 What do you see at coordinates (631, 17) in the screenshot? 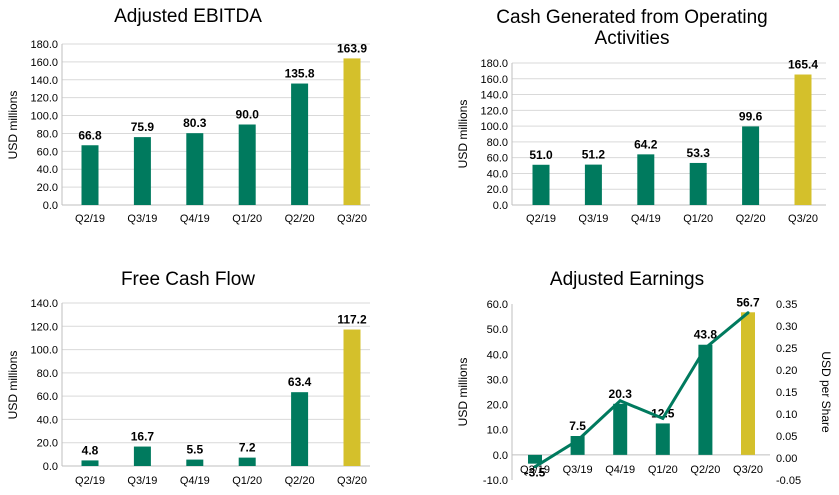
I see `chart-title-line: Cash Generated from Operating` at bounding box center [631, 17].